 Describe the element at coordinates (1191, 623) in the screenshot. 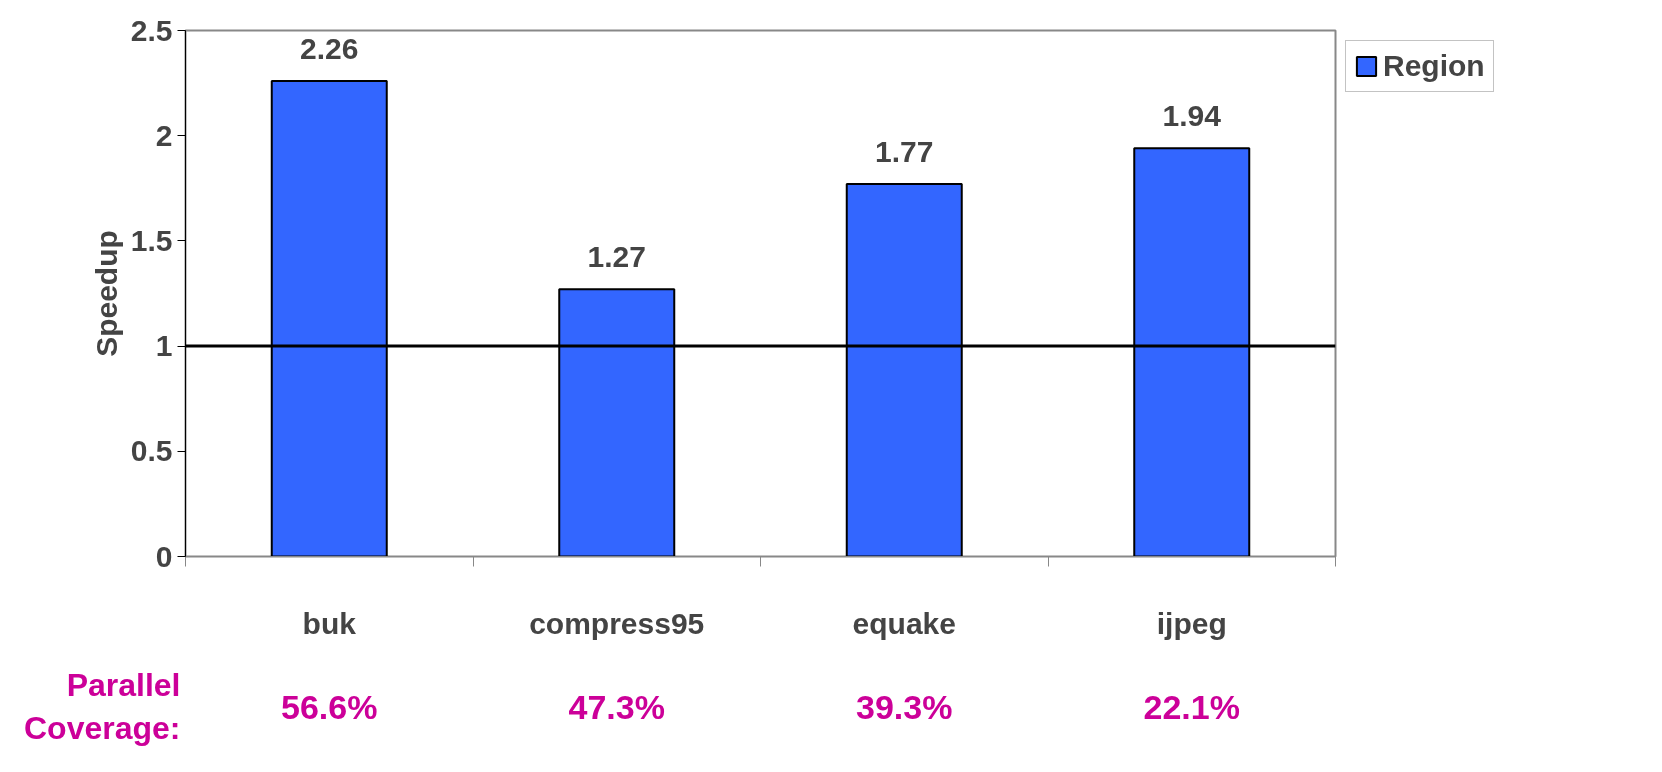

I see `x-tick-label: ijpeg` at that location.